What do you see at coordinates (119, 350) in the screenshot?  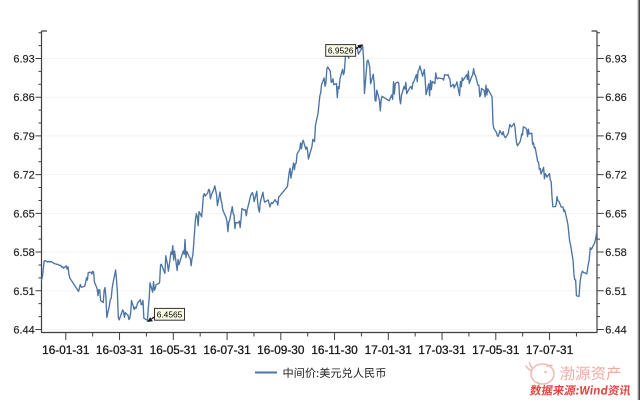 I see `svg-text: 16-03-31` at bounding box center [119, 350].